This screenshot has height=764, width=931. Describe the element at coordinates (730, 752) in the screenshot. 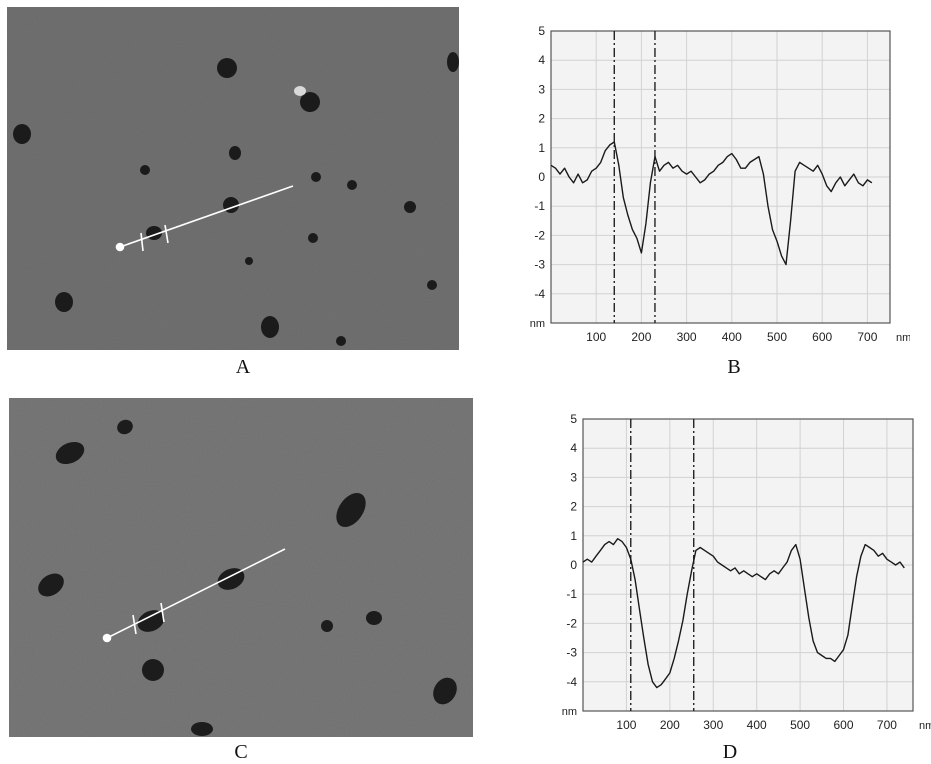

I see `panel-label-d: D` at that location.